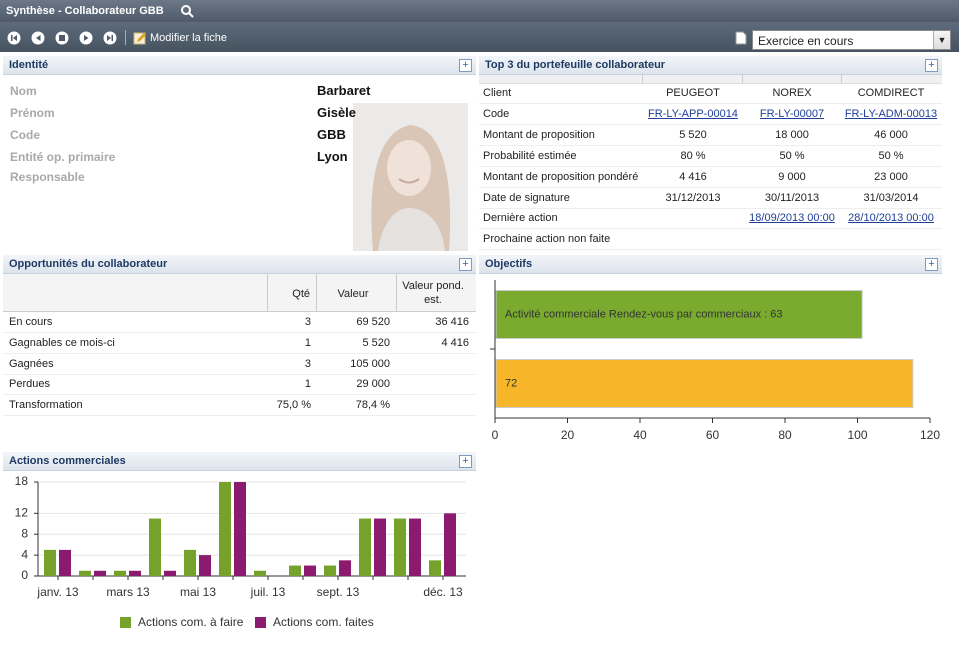 Image resolution: width=959 pixels, height=651 pixels. Describe the element at coordinates (792, 176) in the screenshot. I see `cell: 9 000` at that location.